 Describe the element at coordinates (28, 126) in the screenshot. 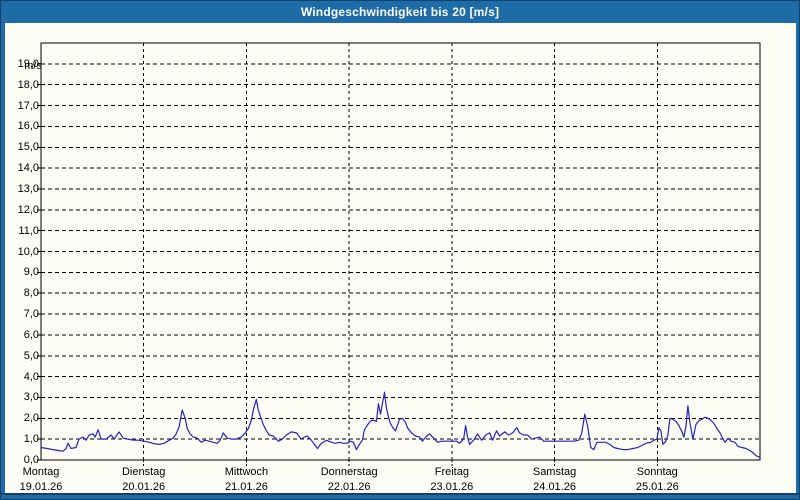

I see `y-axis-tick-label: 16,0` at that location.